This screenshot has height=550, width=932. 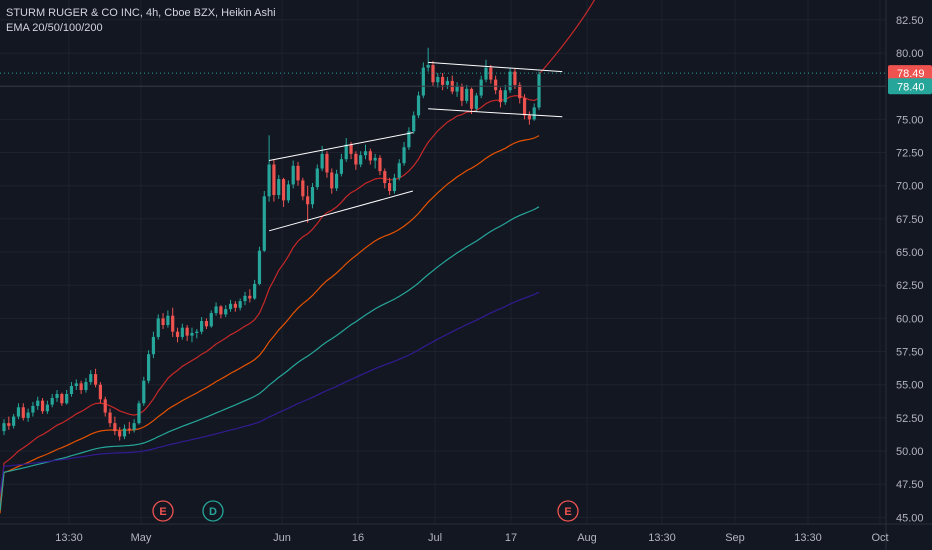 I want to click on price-tick-label: 70.00, so click(x=910, y=187).